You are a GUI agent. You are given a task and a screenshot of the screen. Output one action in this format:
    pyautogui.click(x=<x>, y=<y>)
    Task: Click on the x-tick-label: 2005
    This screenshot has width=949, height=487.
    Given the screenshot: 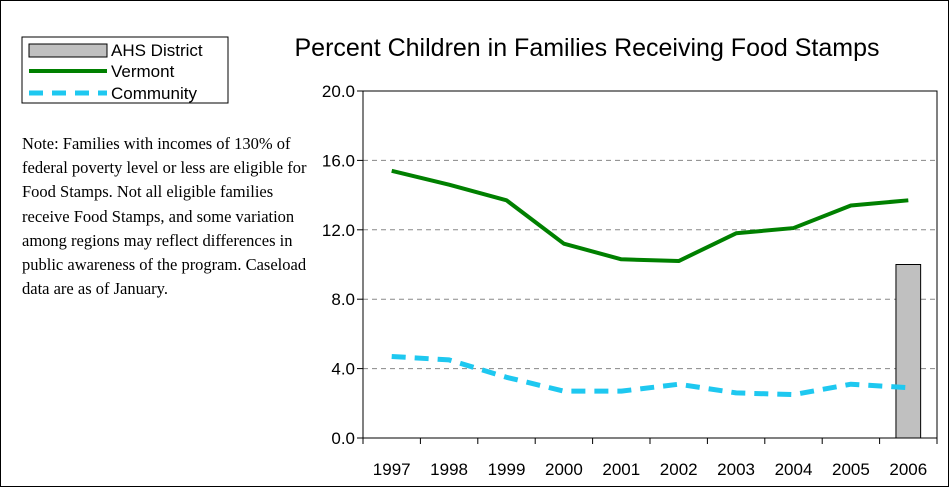 What is the action you would take?
    pyautogui.click(x=851, y=469)
    